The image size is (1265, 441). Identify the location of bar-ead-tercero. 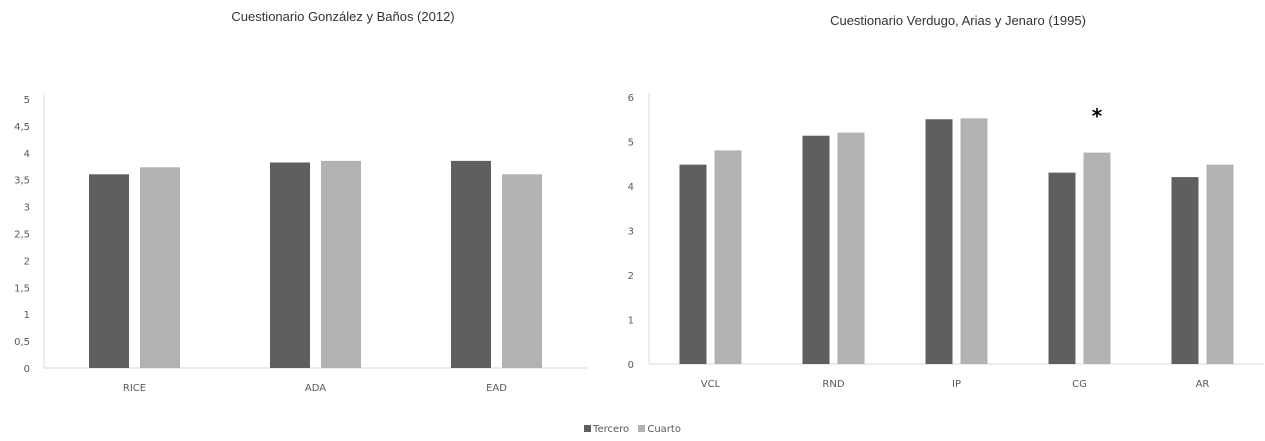
(471, 264).